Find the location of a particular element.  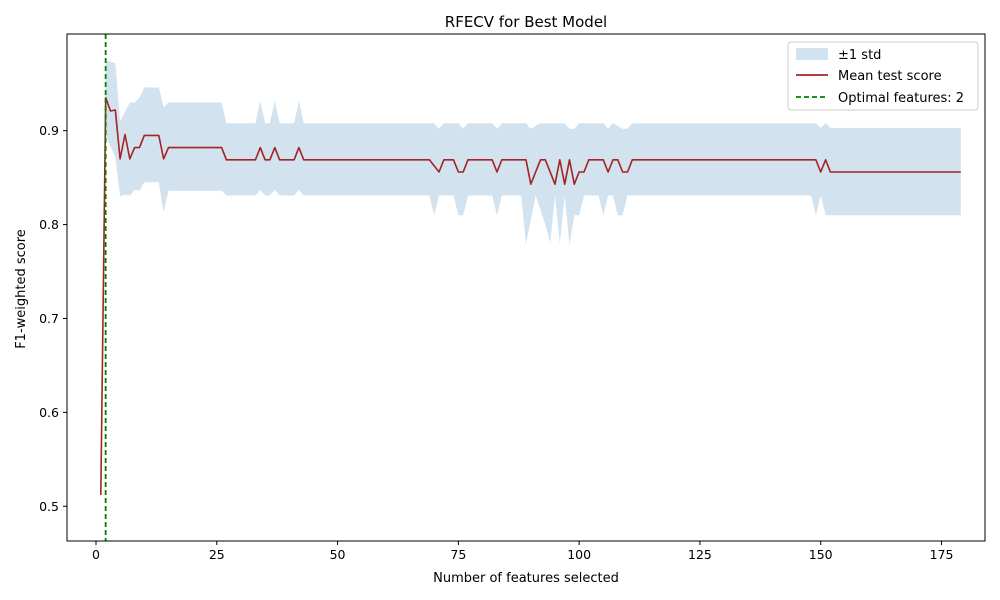

legend-optimal-label: Optimal features: 2 is located at coordinates (901, 98).